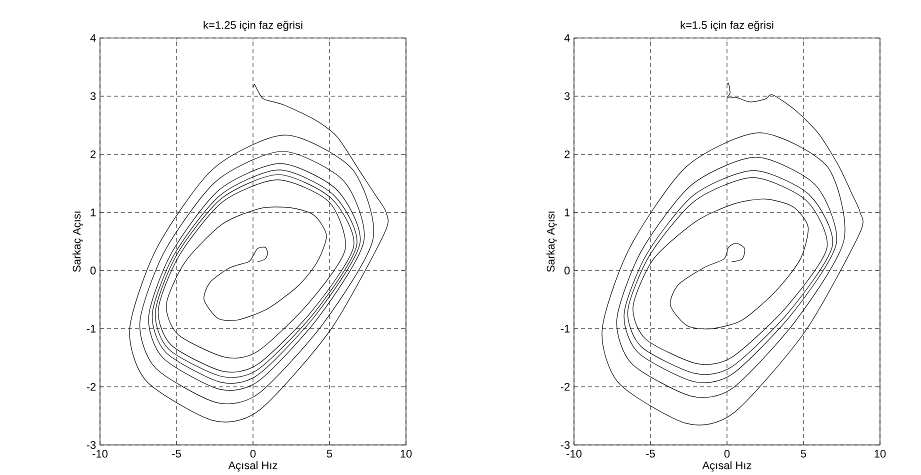  What do you see at coordinates (253, 26) in the screenshot?
I see `chart-title: k=1.25 için faz eğrisi` at bounding box center [253, 26].